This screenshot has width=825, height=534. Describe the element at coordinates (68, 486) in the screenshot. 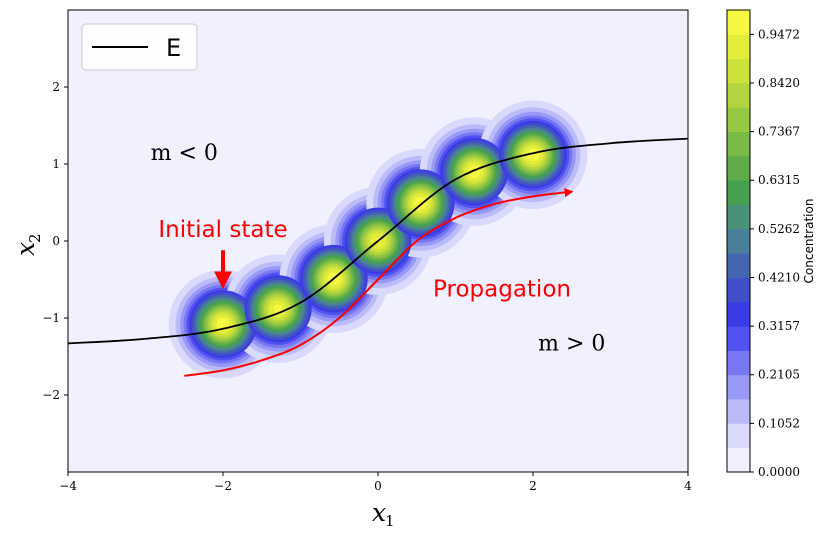

I see `x-tick-label: −4` at that location.